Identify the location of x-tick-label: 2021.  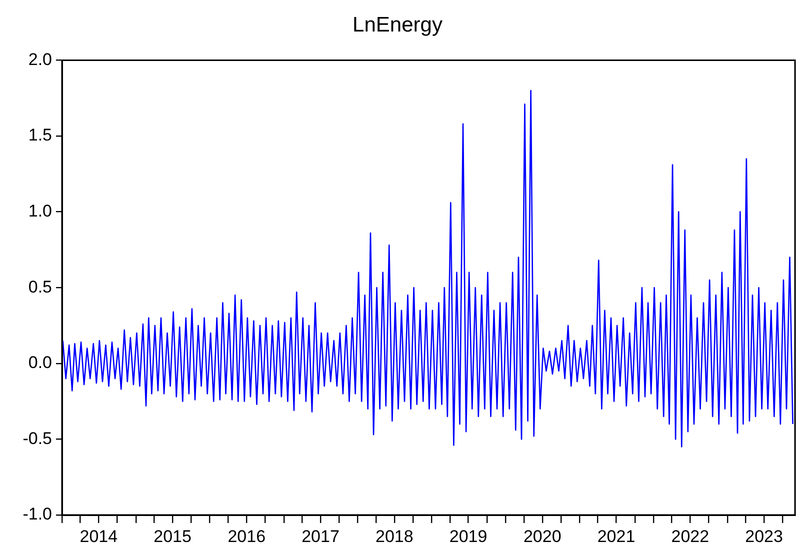
(616, 536).